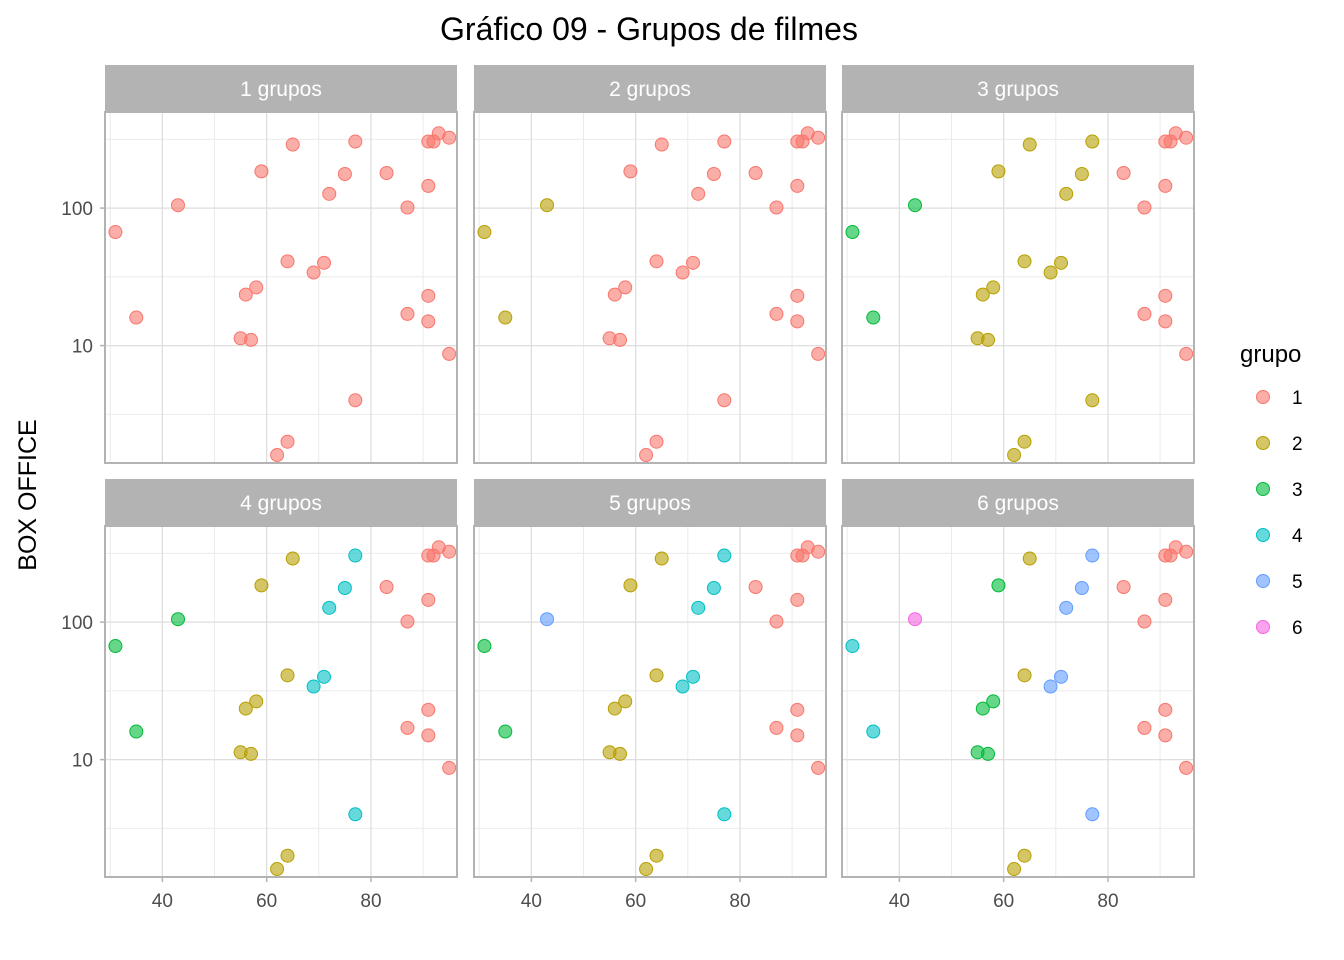  I want to click on y-axis-title: BOX OFFICE, so click(28, 494).